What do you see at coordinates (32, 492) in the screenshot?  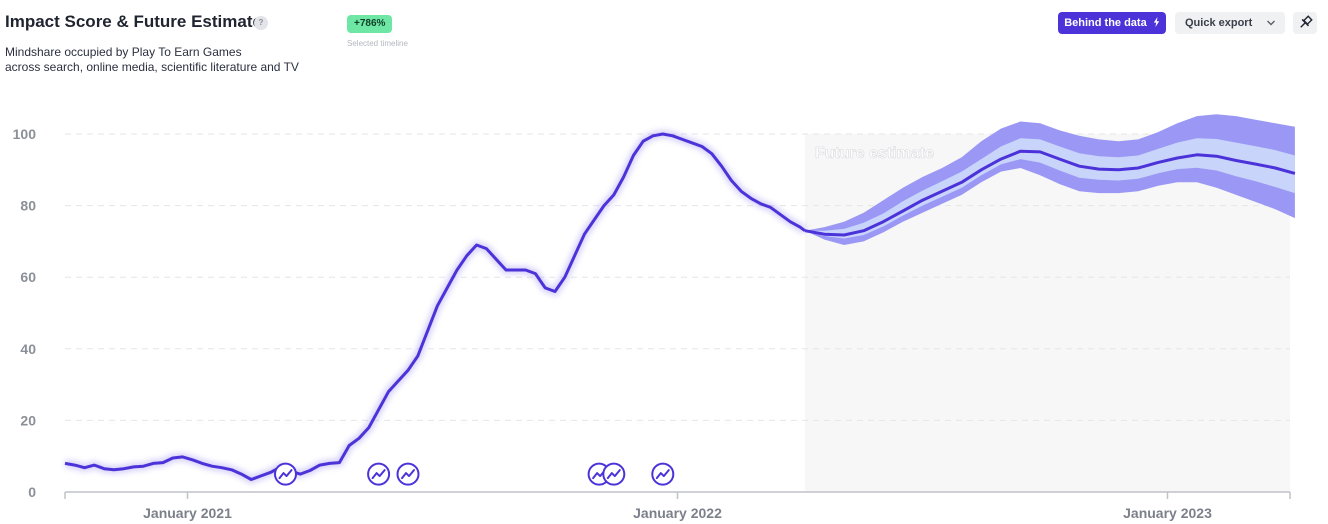 I see `y-tick-label: 0` at bounding box center [32, 492].